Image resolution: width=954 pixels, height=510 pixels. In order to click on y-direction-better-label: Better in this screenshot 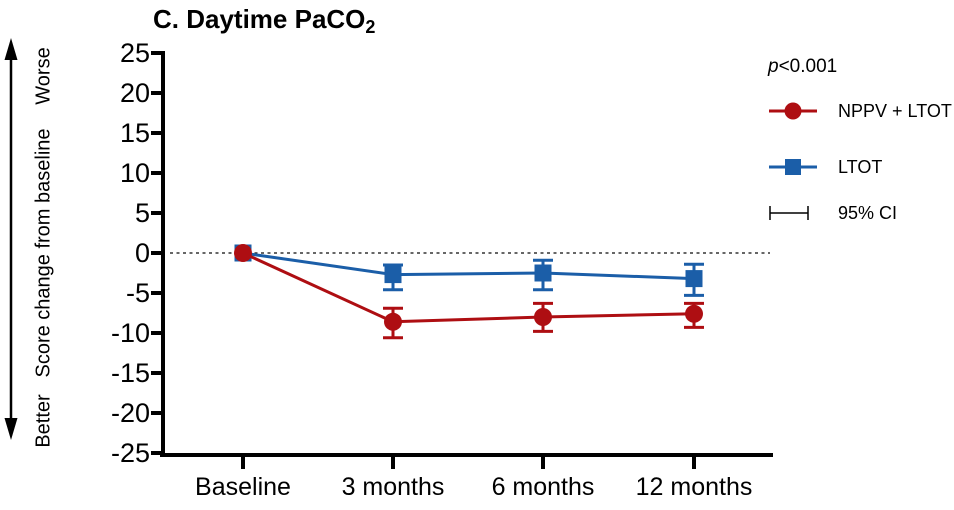, I will do `click(43, 421)`.